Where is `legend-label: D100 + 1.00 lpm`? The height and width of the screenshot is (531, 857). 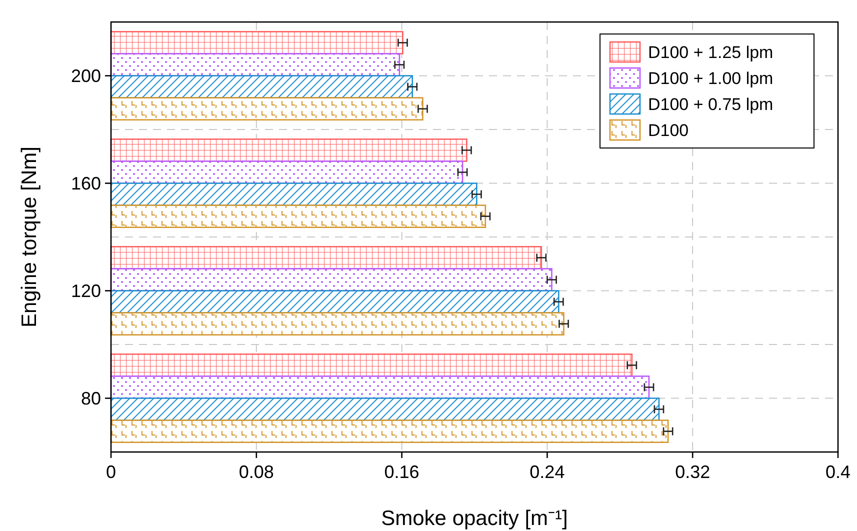
legend-label: D100 + 1.00 lpm is located at coordinates (711, 78).